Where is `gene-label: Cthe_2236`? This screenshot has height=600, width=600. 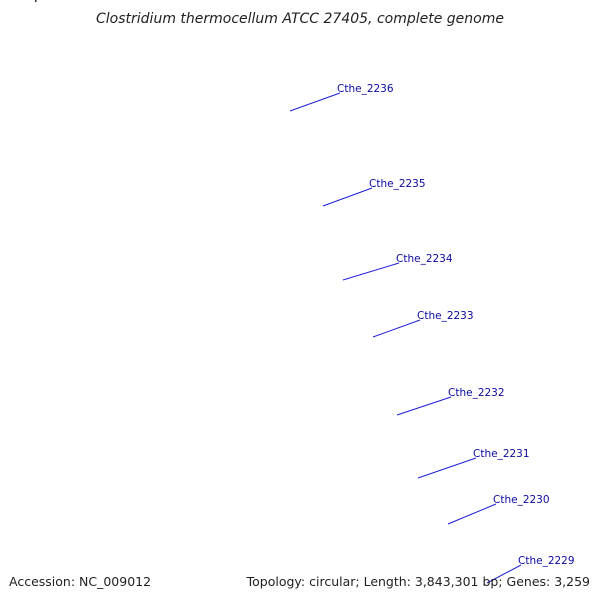 gene-label: Cthe_2236 is located at coordinates (365, 89).